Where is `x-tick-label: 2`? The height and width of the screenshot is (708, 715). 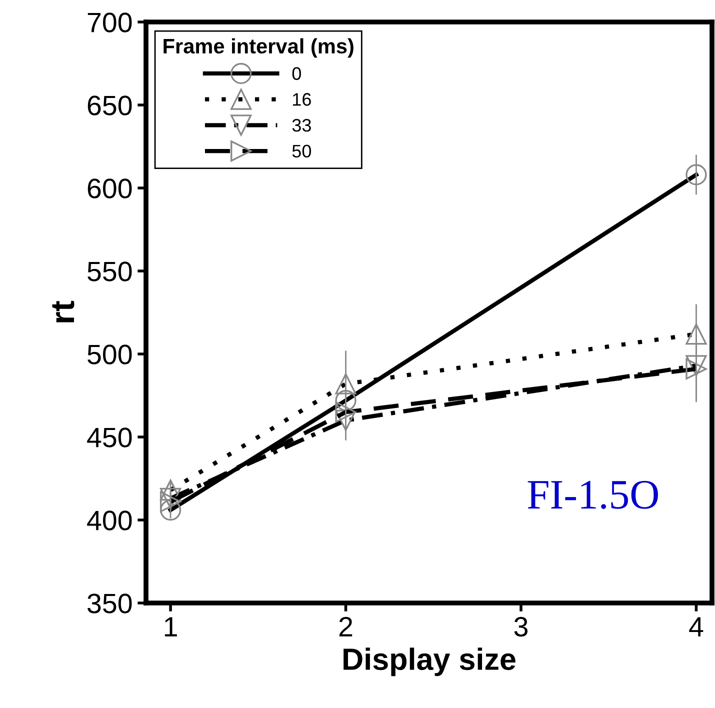
x-tick-label: 2 is located at coordinates (345, 626).